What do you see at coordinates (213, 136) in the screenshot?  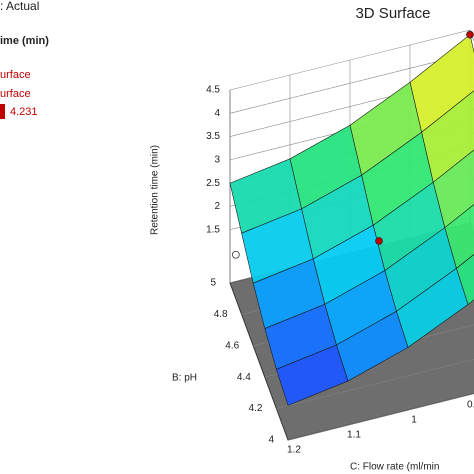 I see `z-tick-label: 3.5` at bounding box center [213, 136].